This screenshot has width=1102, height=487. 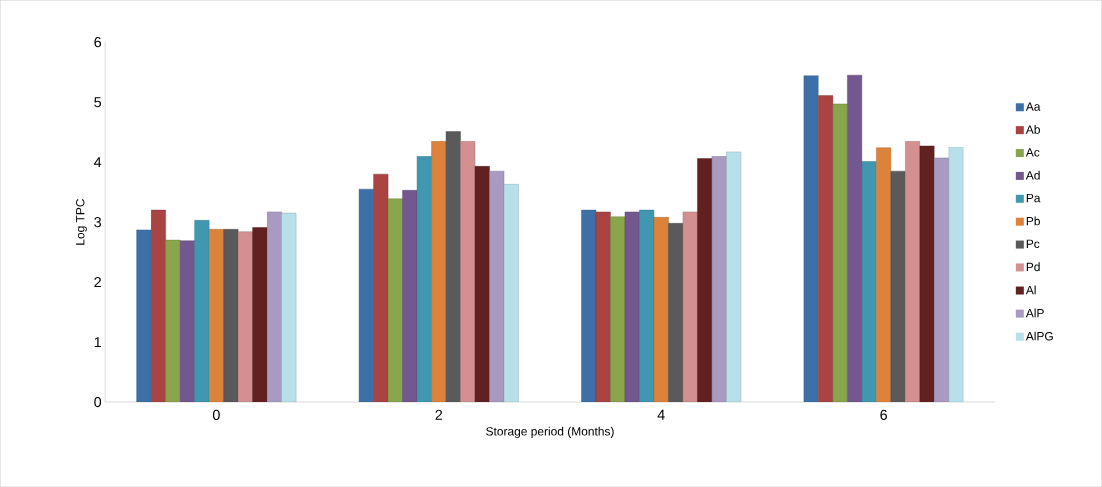 What do you see at coordinates (1033, 267) in the screenshot?
I see `legend-label: Pd` at bounding box center [1033, 267].